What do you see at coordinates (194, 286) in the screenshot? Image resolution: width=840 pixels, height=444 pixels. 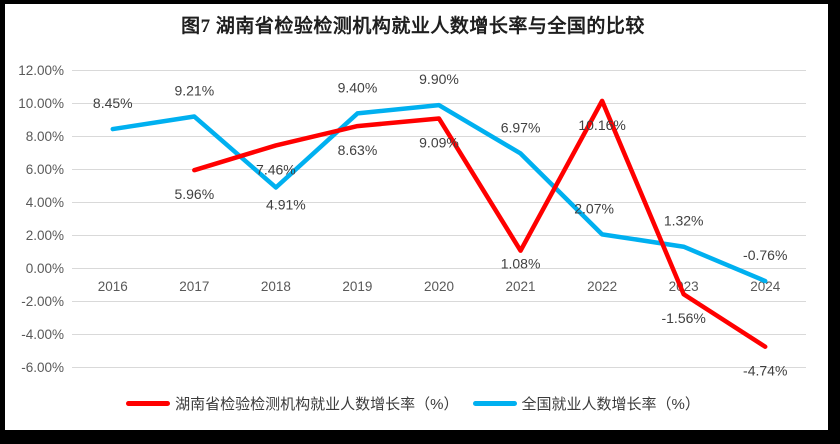 I see `x-tick-label: 2017` at bounding box center [194, 286].